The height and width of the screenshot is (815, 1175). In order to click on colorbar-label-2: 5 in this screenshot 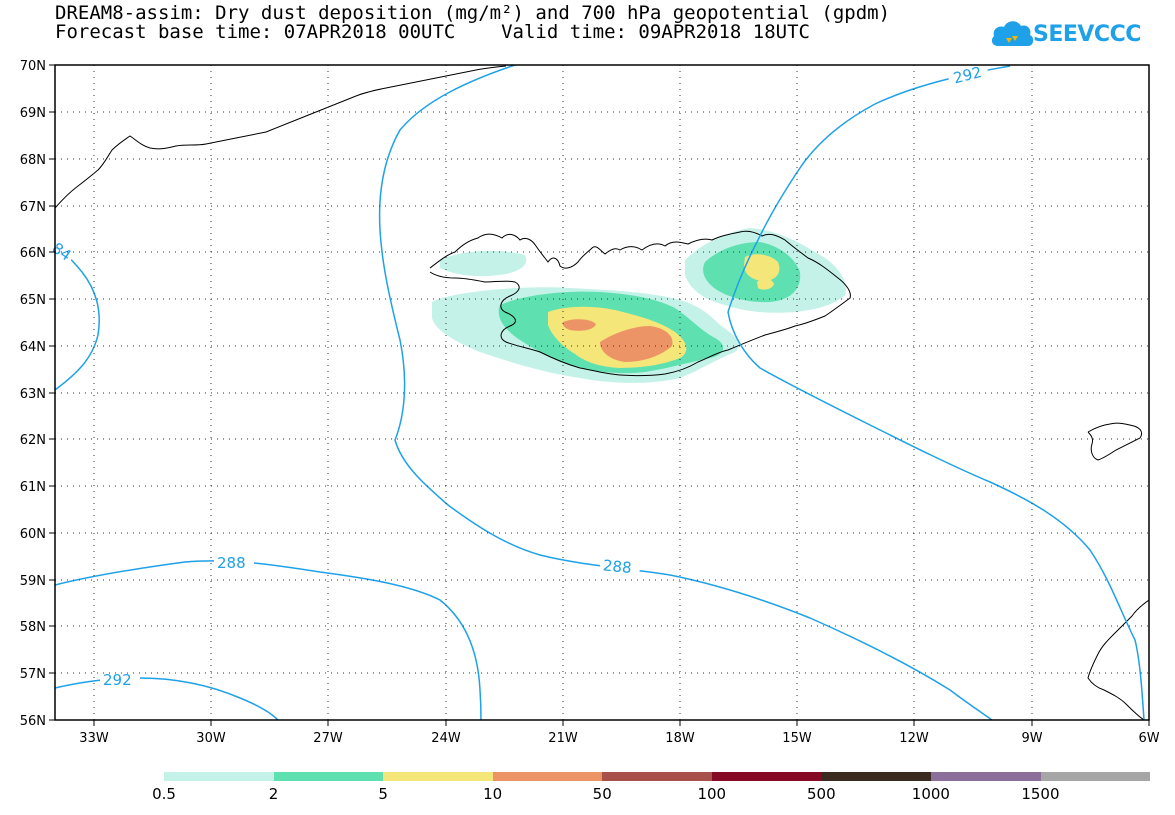, I will do `click(383, 794)`.